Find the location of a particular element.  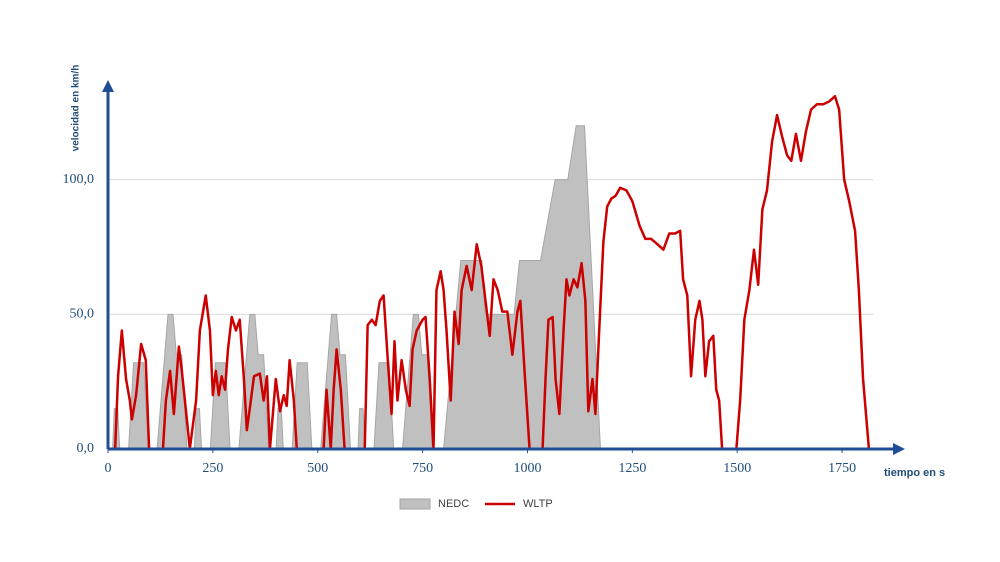

legend-label: NEDC is located at coordinates (453, 504).